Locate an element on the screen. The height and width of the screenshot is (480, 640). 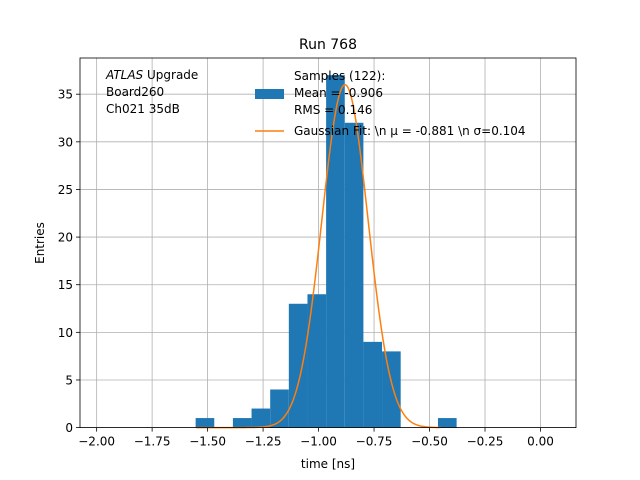
x-tick-label-8: 0.00 is located at coordinates (540, 442).